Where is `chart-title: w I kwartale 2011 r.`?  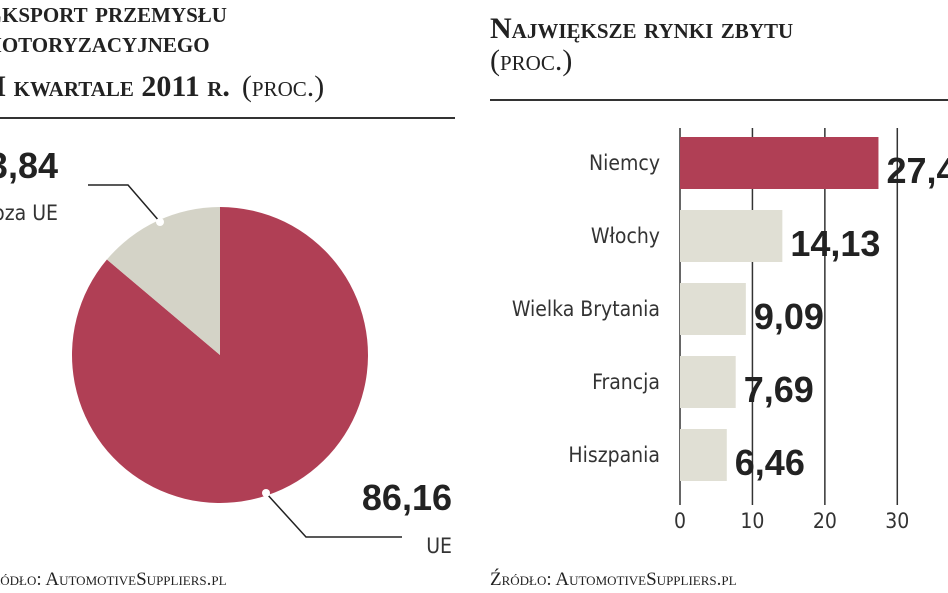 chart-title: w I kwartale 2011 r. is located at coordinates (115, 86).